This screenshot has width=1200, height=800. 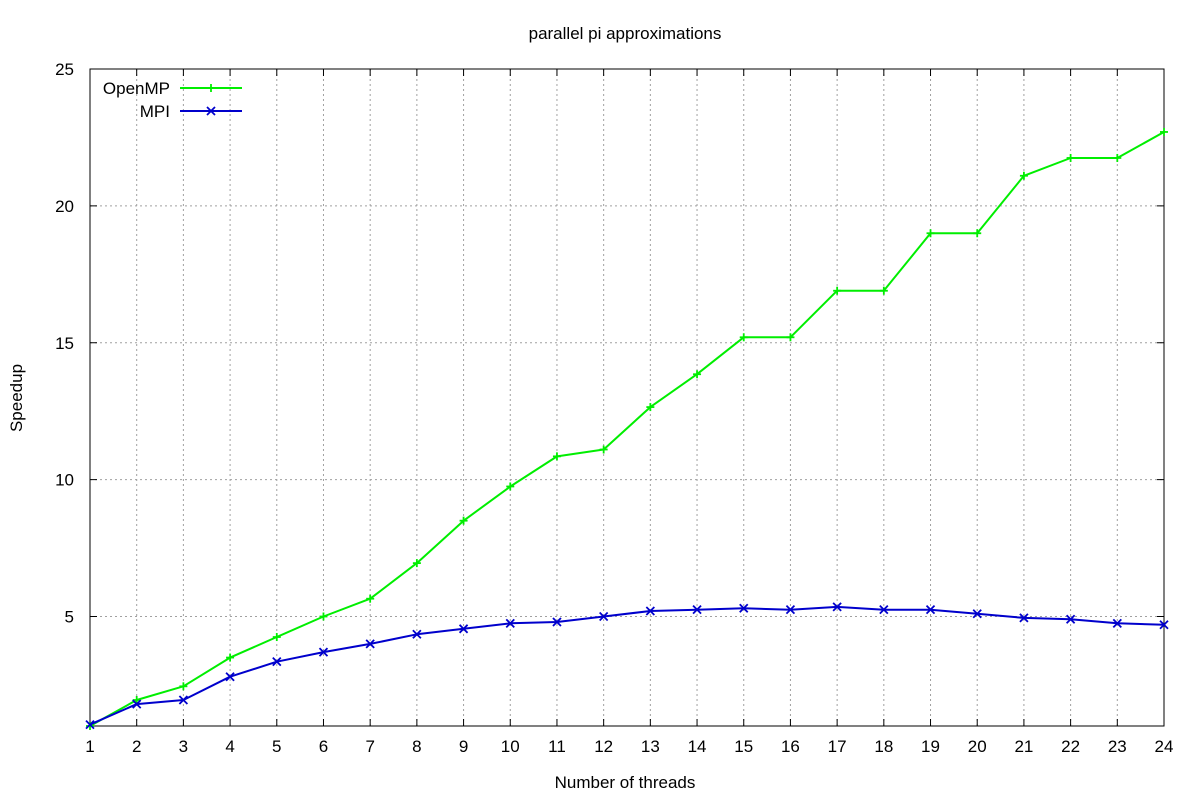 I want to click on series-line-mpi, so click(x=627, y=665).